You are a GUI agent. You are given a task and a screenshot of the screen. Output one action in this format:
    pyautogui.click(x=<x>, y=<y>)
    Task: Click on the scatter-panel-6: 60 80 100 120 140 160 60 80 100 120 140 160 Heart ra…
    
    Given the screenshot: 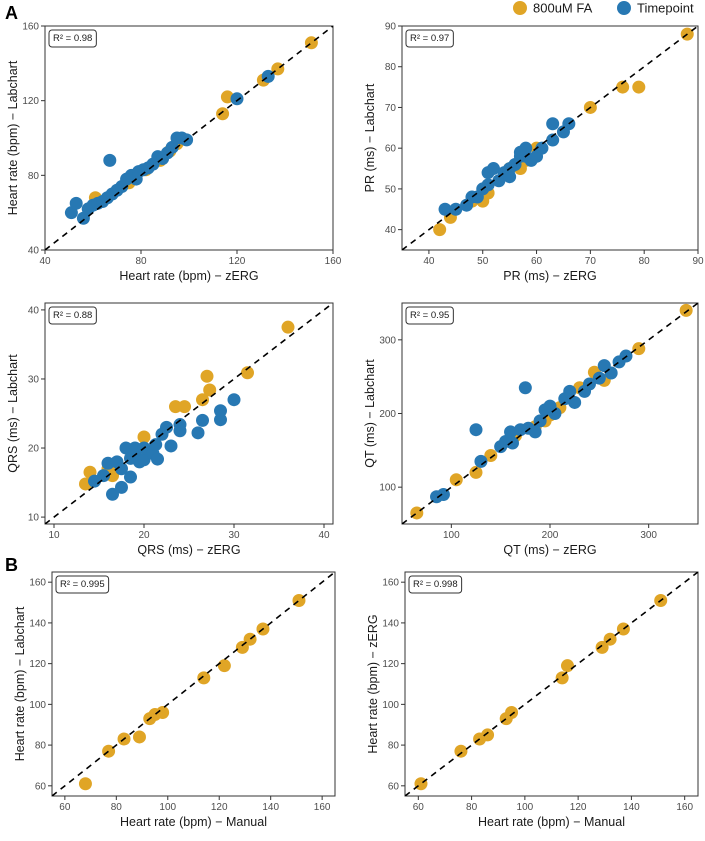 What is the action you would take?
    pyautogui.click(x=532, y=700)
    